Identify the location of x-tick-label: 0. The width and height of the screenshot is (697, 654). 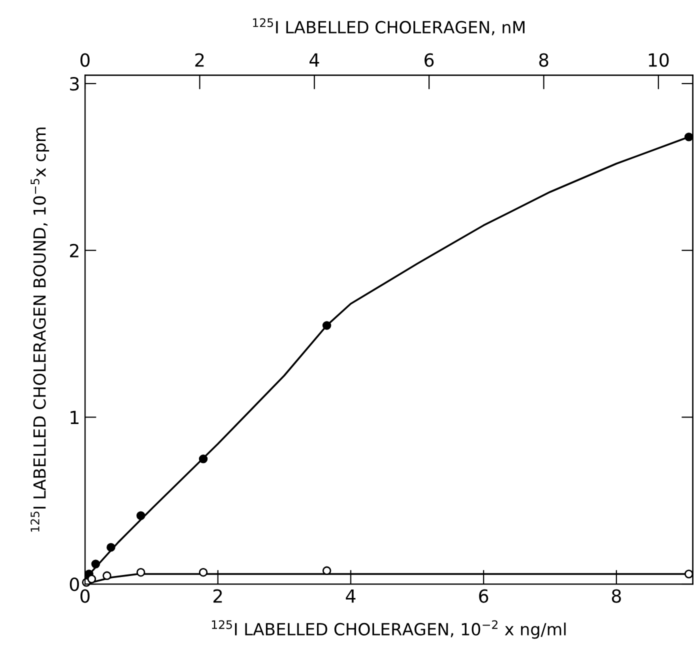
(85, 596).